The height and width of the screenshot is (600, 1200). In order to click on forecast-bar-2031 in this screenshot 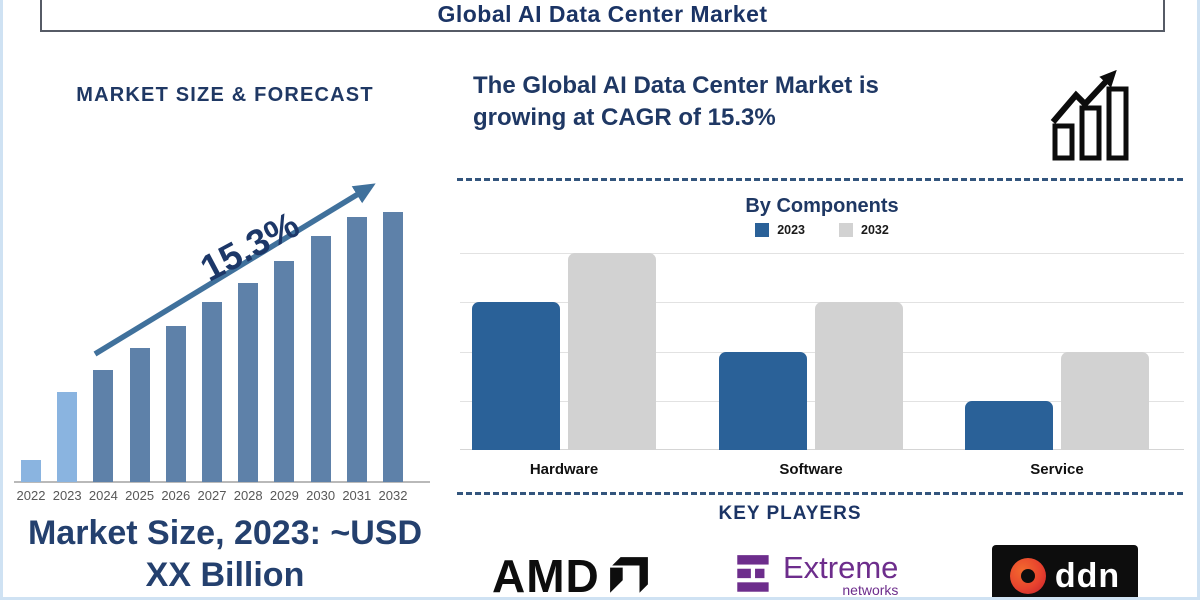, I will do `click(356, 349)`.